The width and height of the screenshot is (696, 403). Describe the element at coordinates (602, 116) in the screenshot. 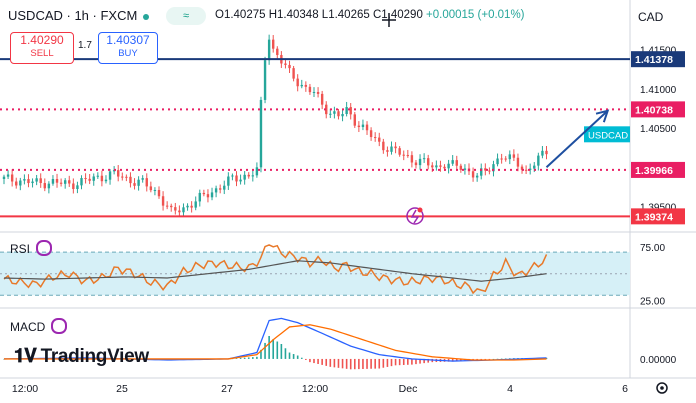

I see `projection-arrow-head` at that location.